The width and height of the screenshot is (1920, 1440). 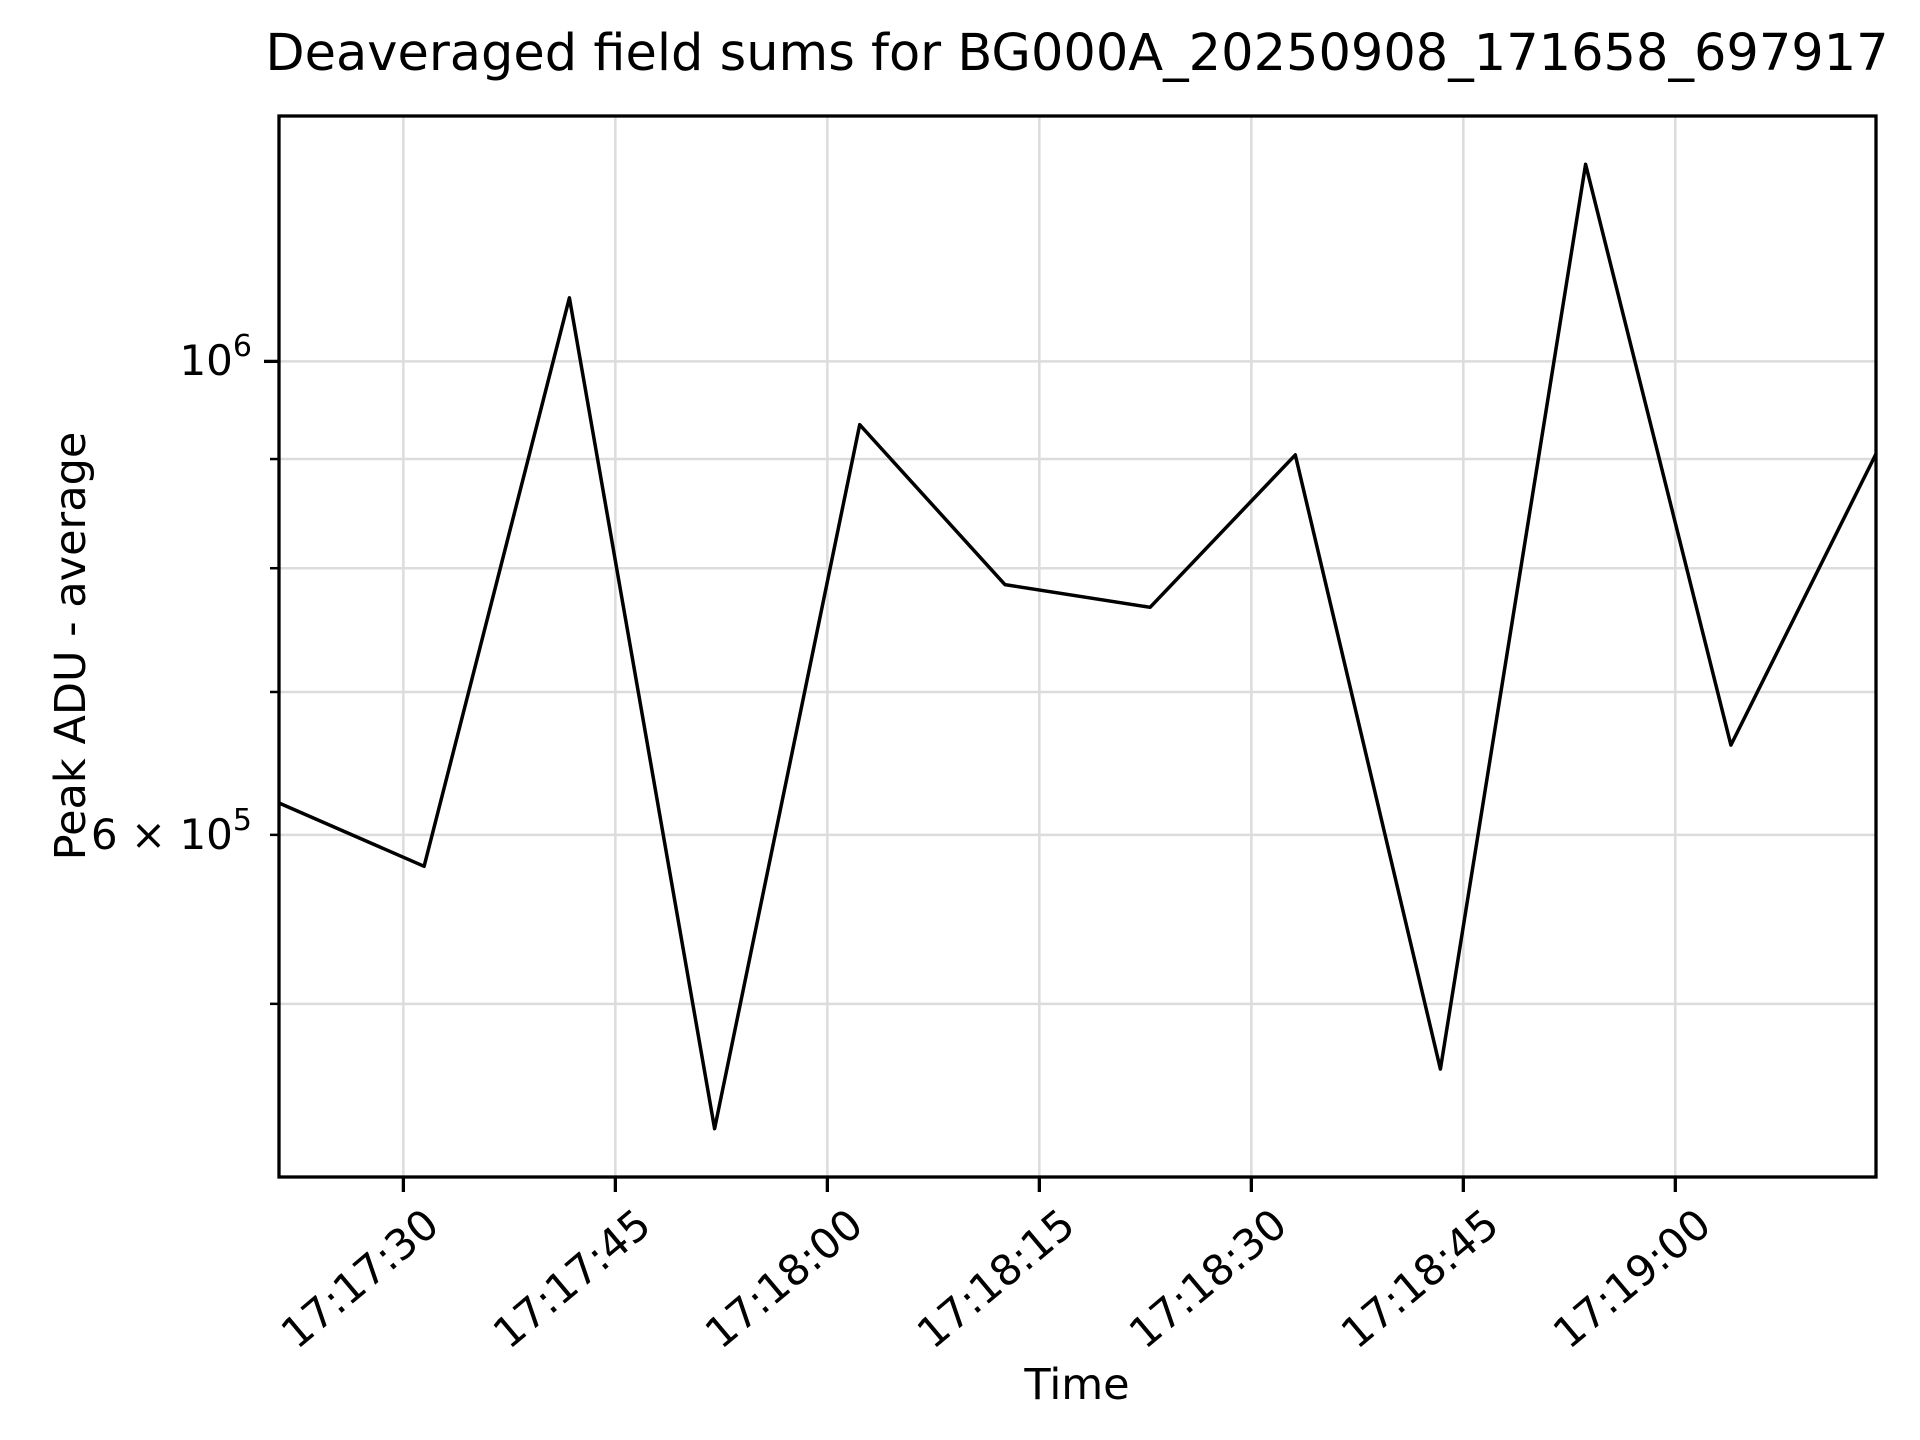 I want to click on y-tick-label: 106, so click(x=215, y=357).